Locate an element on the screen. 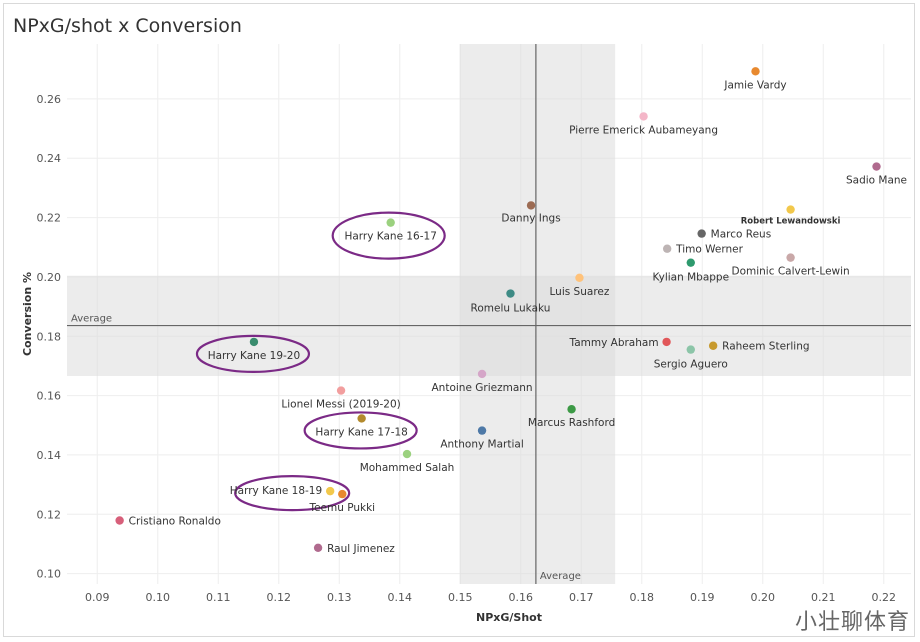 This screenshot has width=920, height=642. point-label: Danny Ings is located at coordinates (530, 218).